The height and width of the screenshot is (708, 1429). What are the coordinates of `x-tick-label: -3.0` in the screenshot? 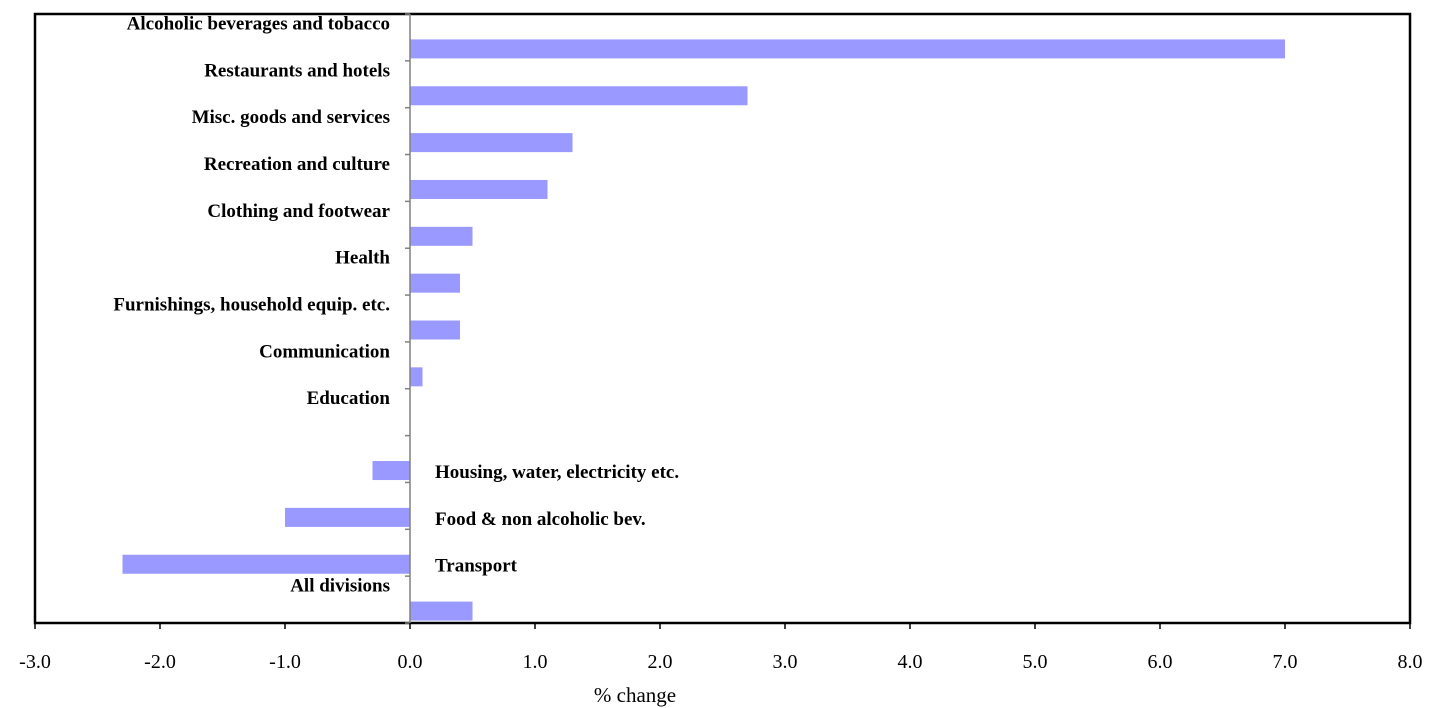 It's located at (35, 662).